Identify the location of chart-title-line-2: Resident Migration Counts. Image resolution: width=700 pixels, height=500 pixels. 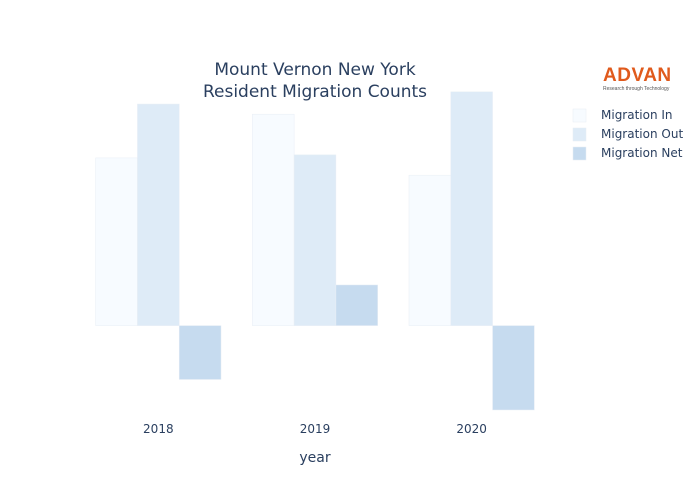
(315, 92).